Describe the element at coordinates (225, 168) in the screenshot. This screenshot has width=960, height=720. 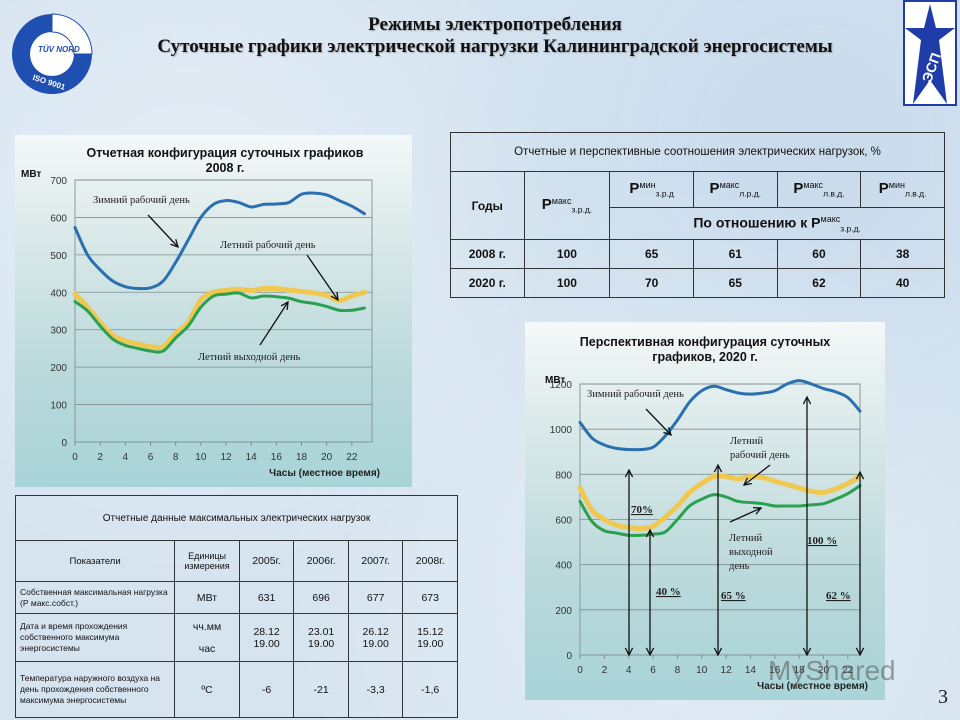
I see `svg-text: 2008 г.` at that location.